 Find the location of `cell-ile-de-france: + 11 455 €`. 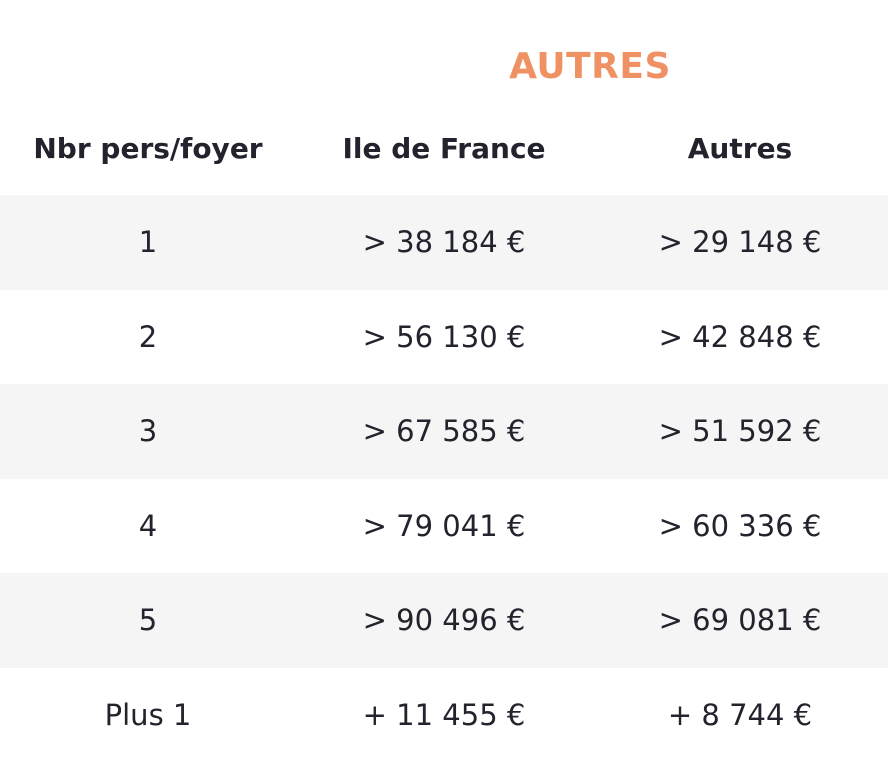

cell-ile-de-france: + 11 455 € is located at coordinates (444, 714).